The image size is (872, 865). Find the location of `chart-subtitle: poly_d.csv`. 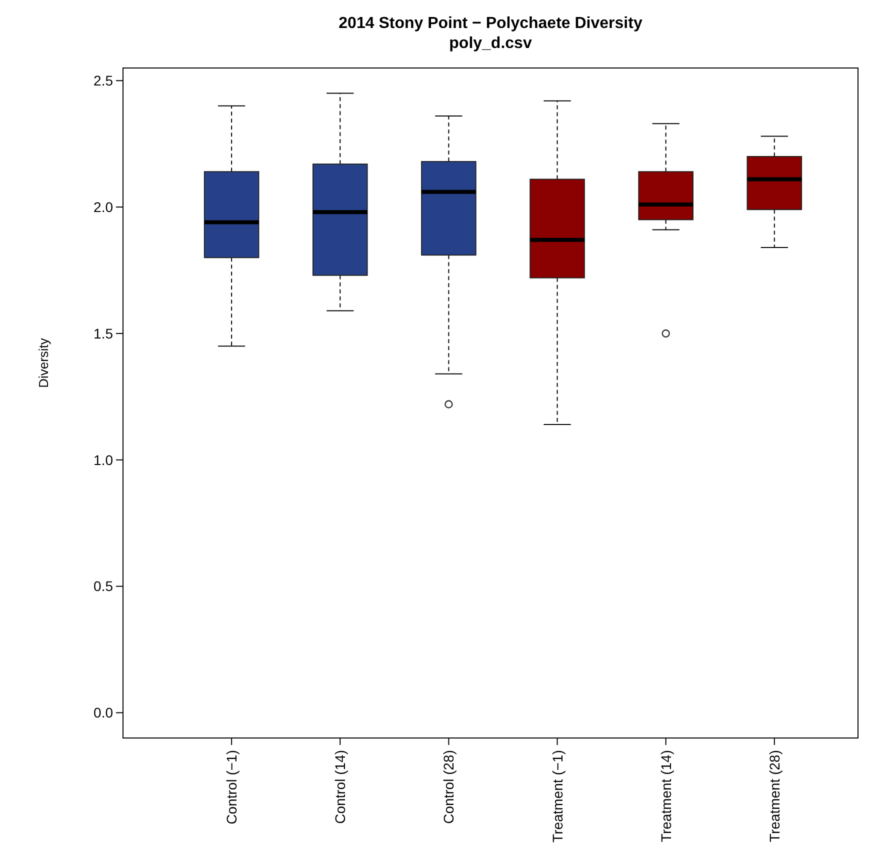

chart-subtitle: poly_d.csv is located at coordinates (490, 43).